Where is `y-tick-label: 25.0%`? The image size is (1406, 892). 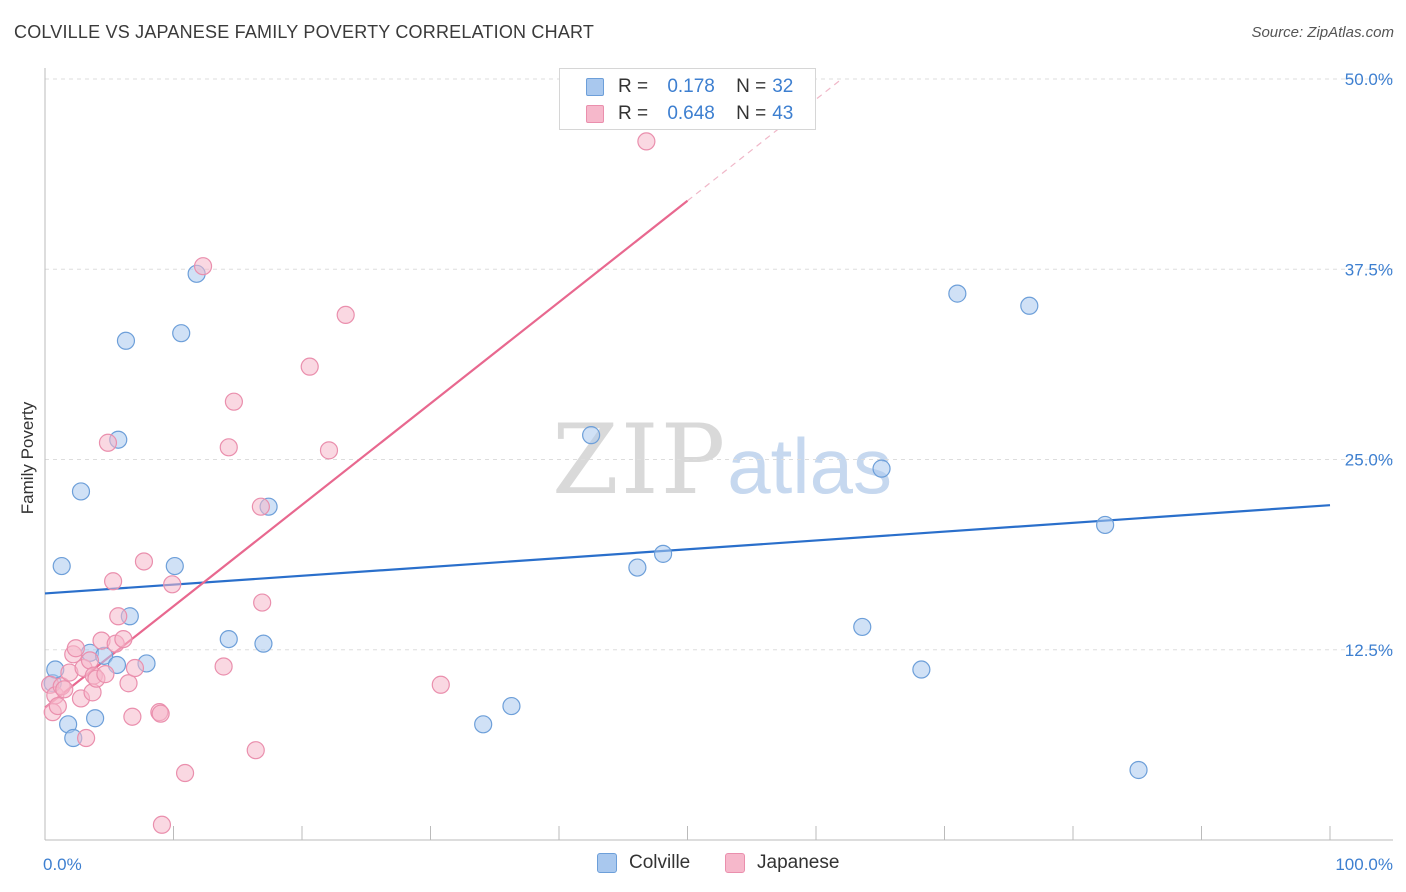
y-tick-label: 25.0% is located at coordinates (1369, 460).